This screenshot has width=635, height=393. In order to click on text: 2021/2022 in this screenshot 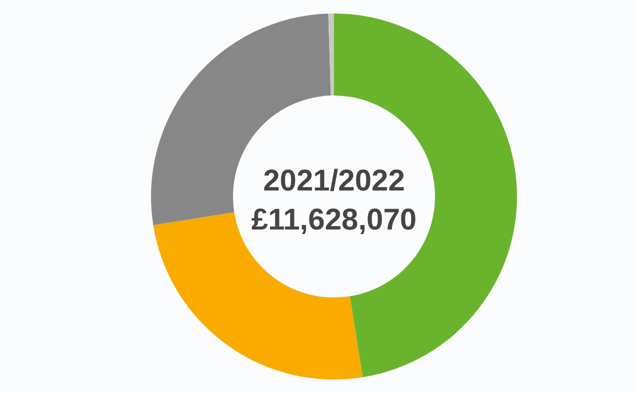, I will do `click(334, 181)`.